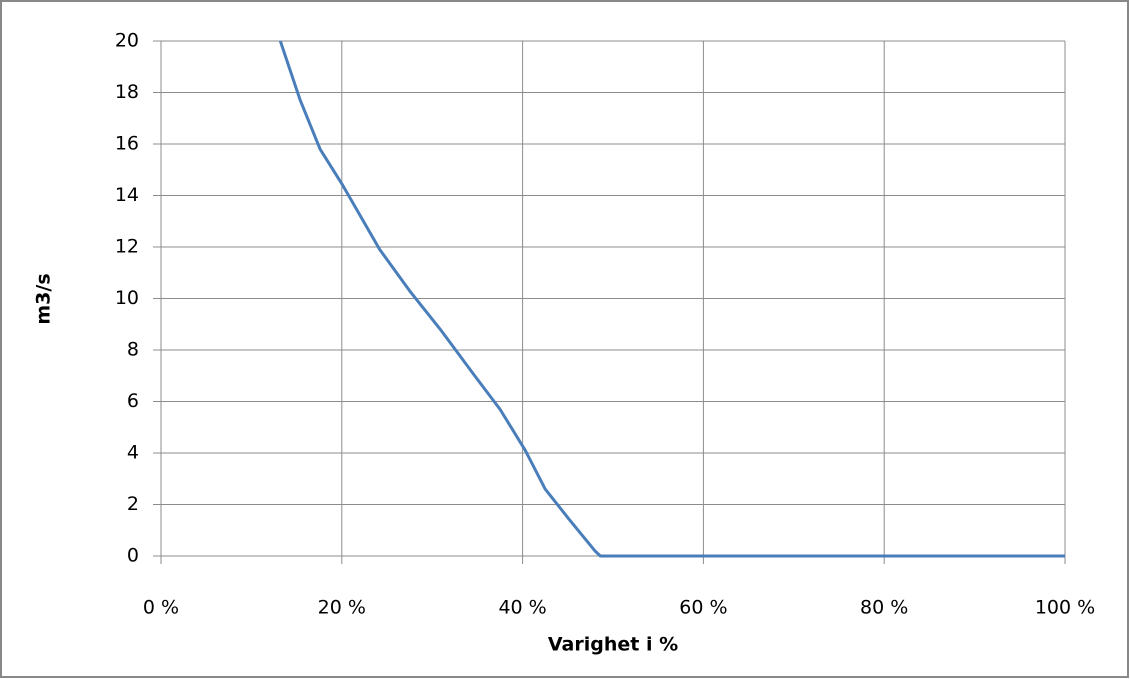  What do you see at coordinates (884, 608) in the screenshot?
I see `x-tick-label: 80 %` at bounding box center [884, 608].